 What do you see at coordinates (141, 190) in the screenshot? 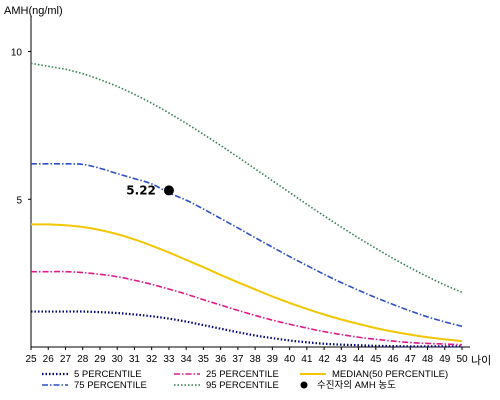
I see `patient-amh-value-label: 5.22` at bounding box center [141, 190].